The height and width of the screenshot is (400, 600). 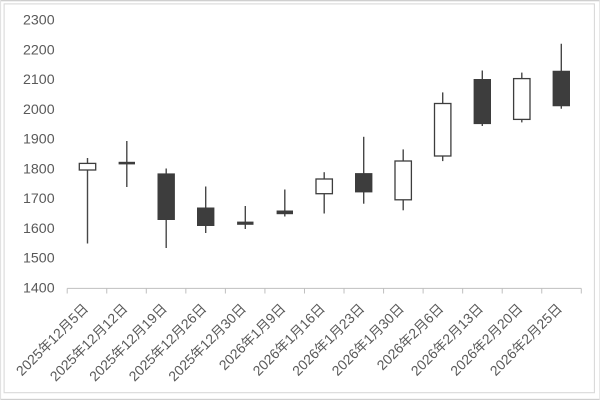 What do you see at coordinates (39, 140) in the screenshot?
I see `svg-text: 1900` at bounding box center [39, 140].